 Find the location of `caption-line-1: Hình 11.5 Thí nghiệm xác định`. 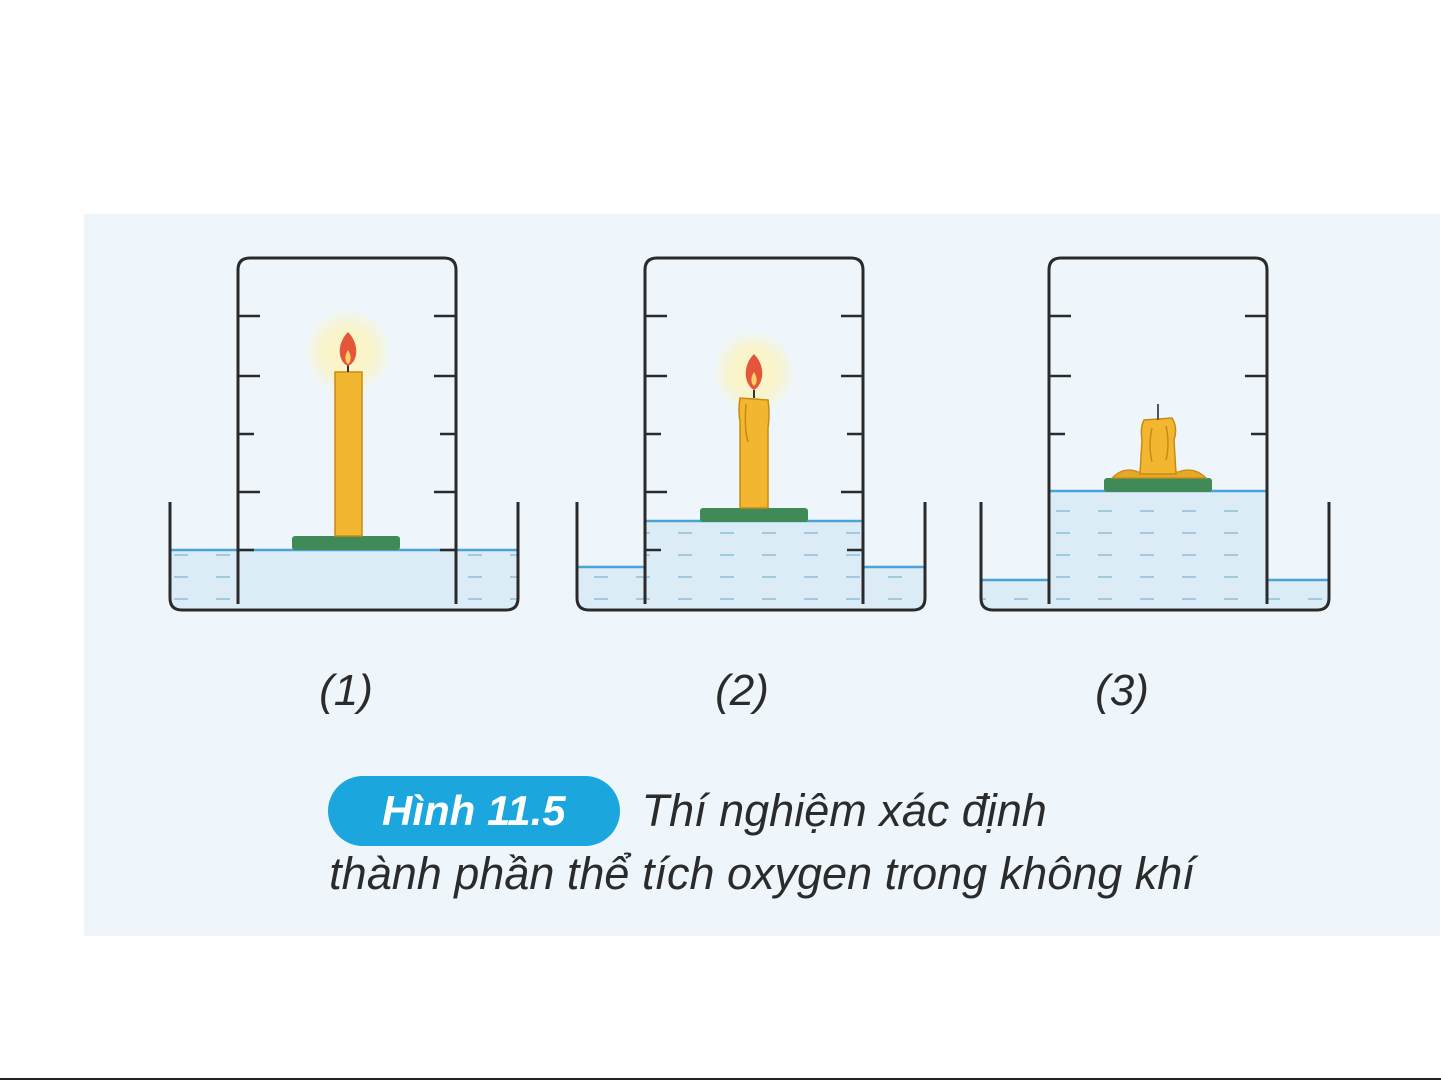

caption-line-1: Hình 11.5 Thí nghiệm xác định is located at coordinates (687, 811).